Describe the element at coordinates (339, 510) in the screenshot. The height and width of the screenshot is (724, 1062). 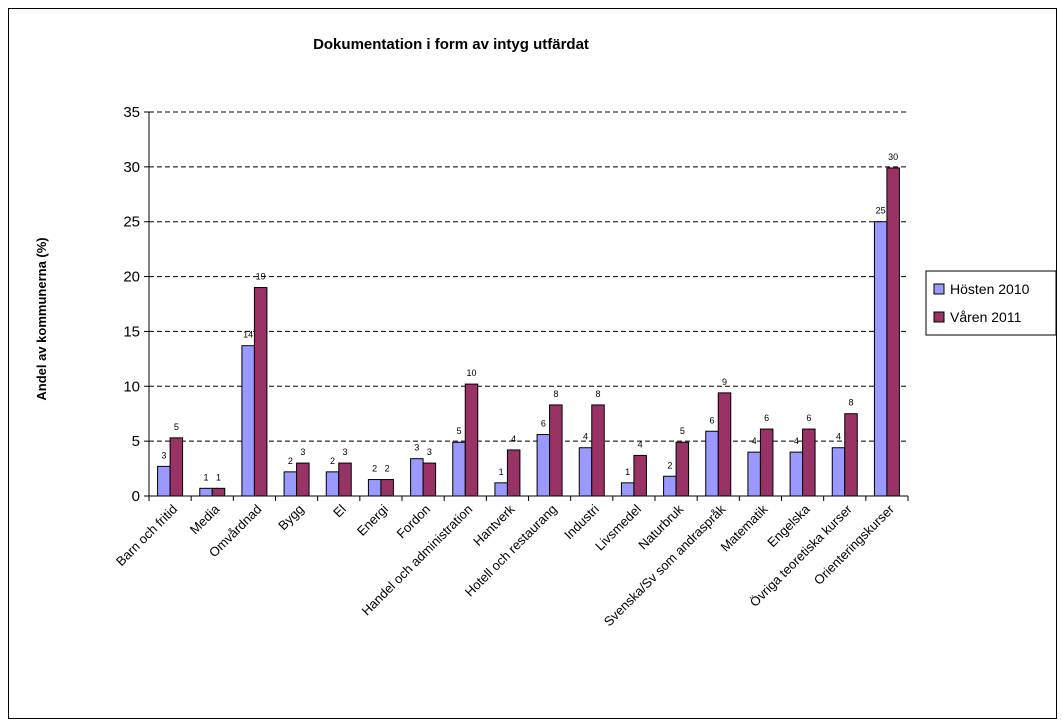
I see `category-label: El` at that location.